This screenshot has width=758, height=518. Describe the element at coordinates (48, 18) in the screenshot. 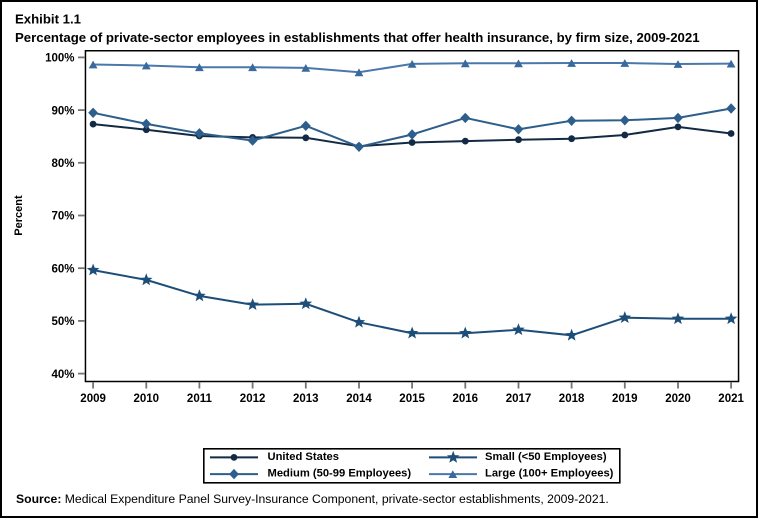

I see `svg-text: Exhibit 1.1` at that location.